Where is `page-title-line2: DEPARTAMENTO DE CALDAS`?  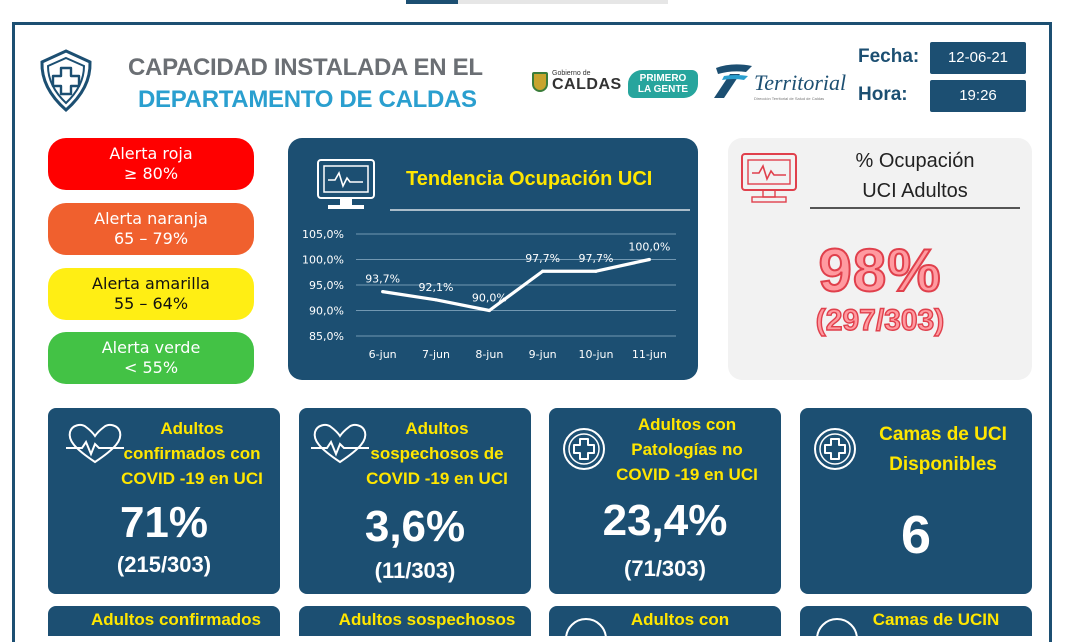 page-title-line2: DEPARTAMENTO DE CALDAS is located at coordinates (307, 100).